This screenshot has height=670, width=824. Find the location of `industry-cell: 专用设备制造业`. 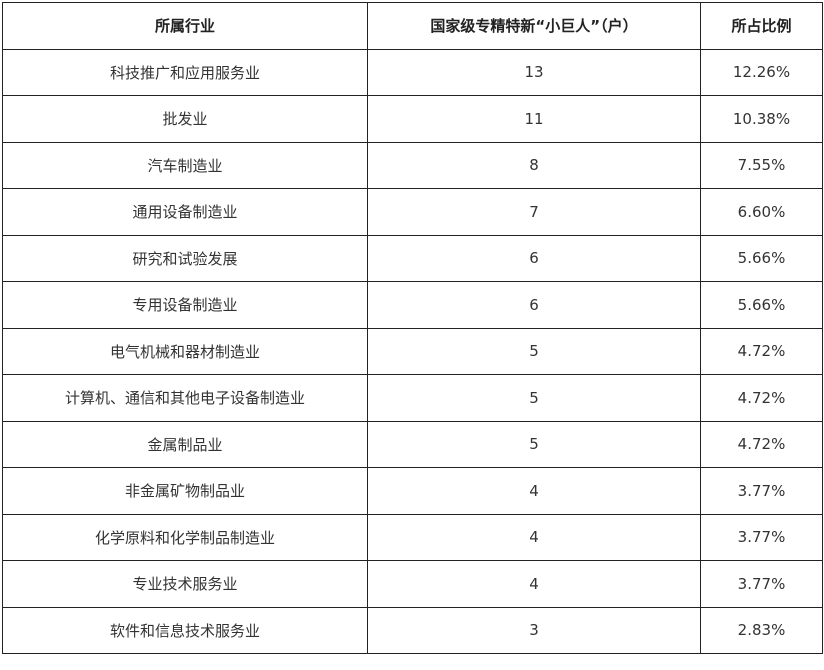

industry-cell: 专用设备制造业 is located at coordinates (185, 305).